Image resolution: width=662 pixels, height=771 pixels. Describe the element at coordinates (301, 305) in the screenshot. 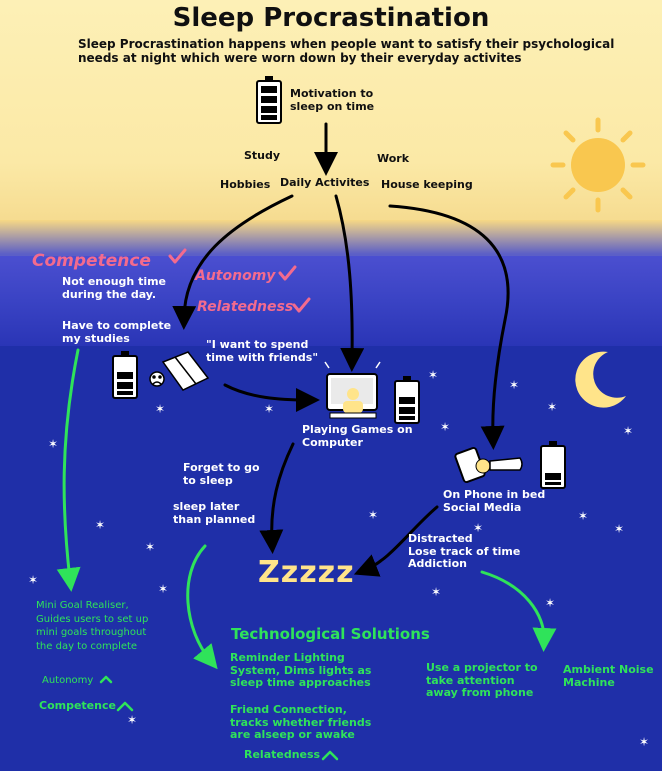

I see `check-icon-relatedness` at that location.